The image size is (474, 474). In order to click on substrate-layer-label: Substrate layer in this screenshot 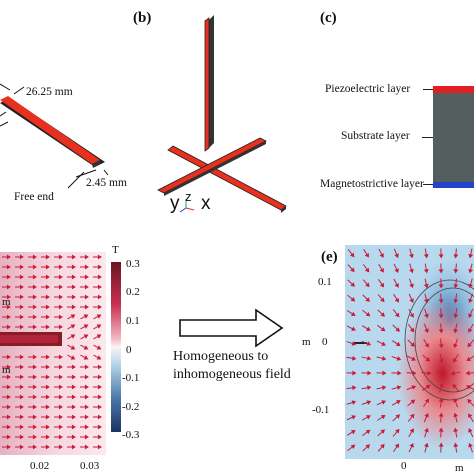, I will do `click(375, 136)`.